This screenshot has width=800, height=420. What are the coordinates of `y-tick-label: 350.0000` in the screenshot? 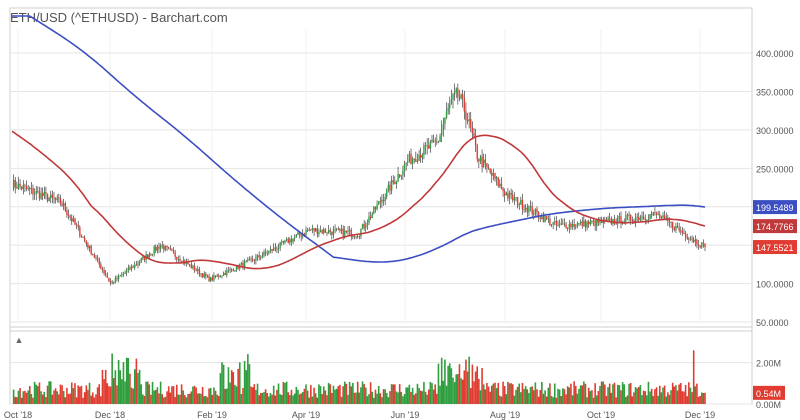 It's located at (775, 92).